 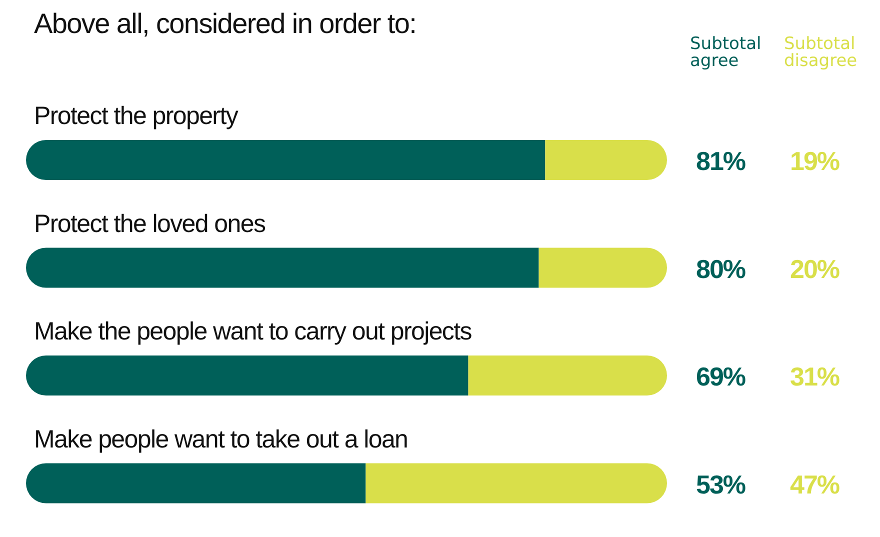 What do you see at coordinates (721, 269) in the screenshot?
I see `data-label: 80%` at bounding box center [721, 269].